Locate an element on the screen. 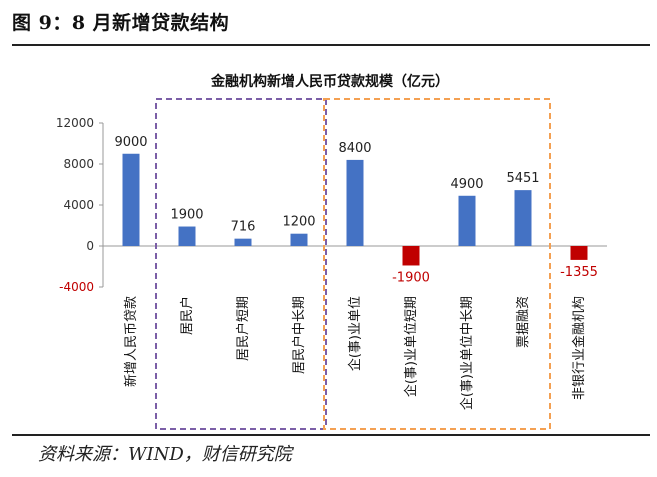 Image resolution: width=657 pixels, height=477 pixels. y-tick-label: -4000 is located at coordinates (76, 287).